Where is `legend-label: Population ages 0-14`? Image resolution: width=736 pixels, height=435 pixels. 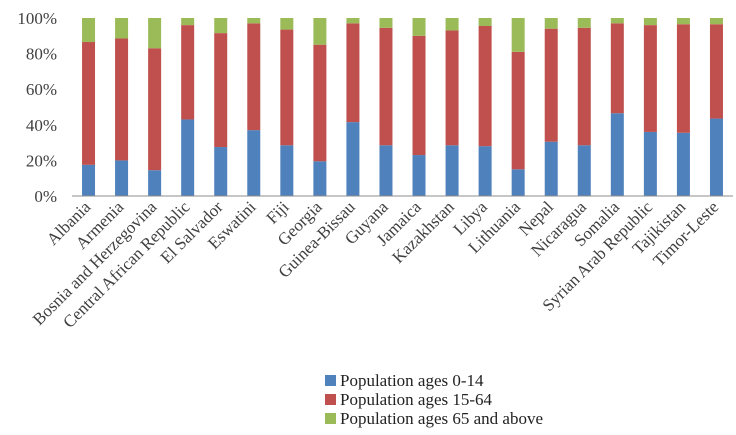
legend-label: Population ages 0-14 is located at coordinates (412, 380).